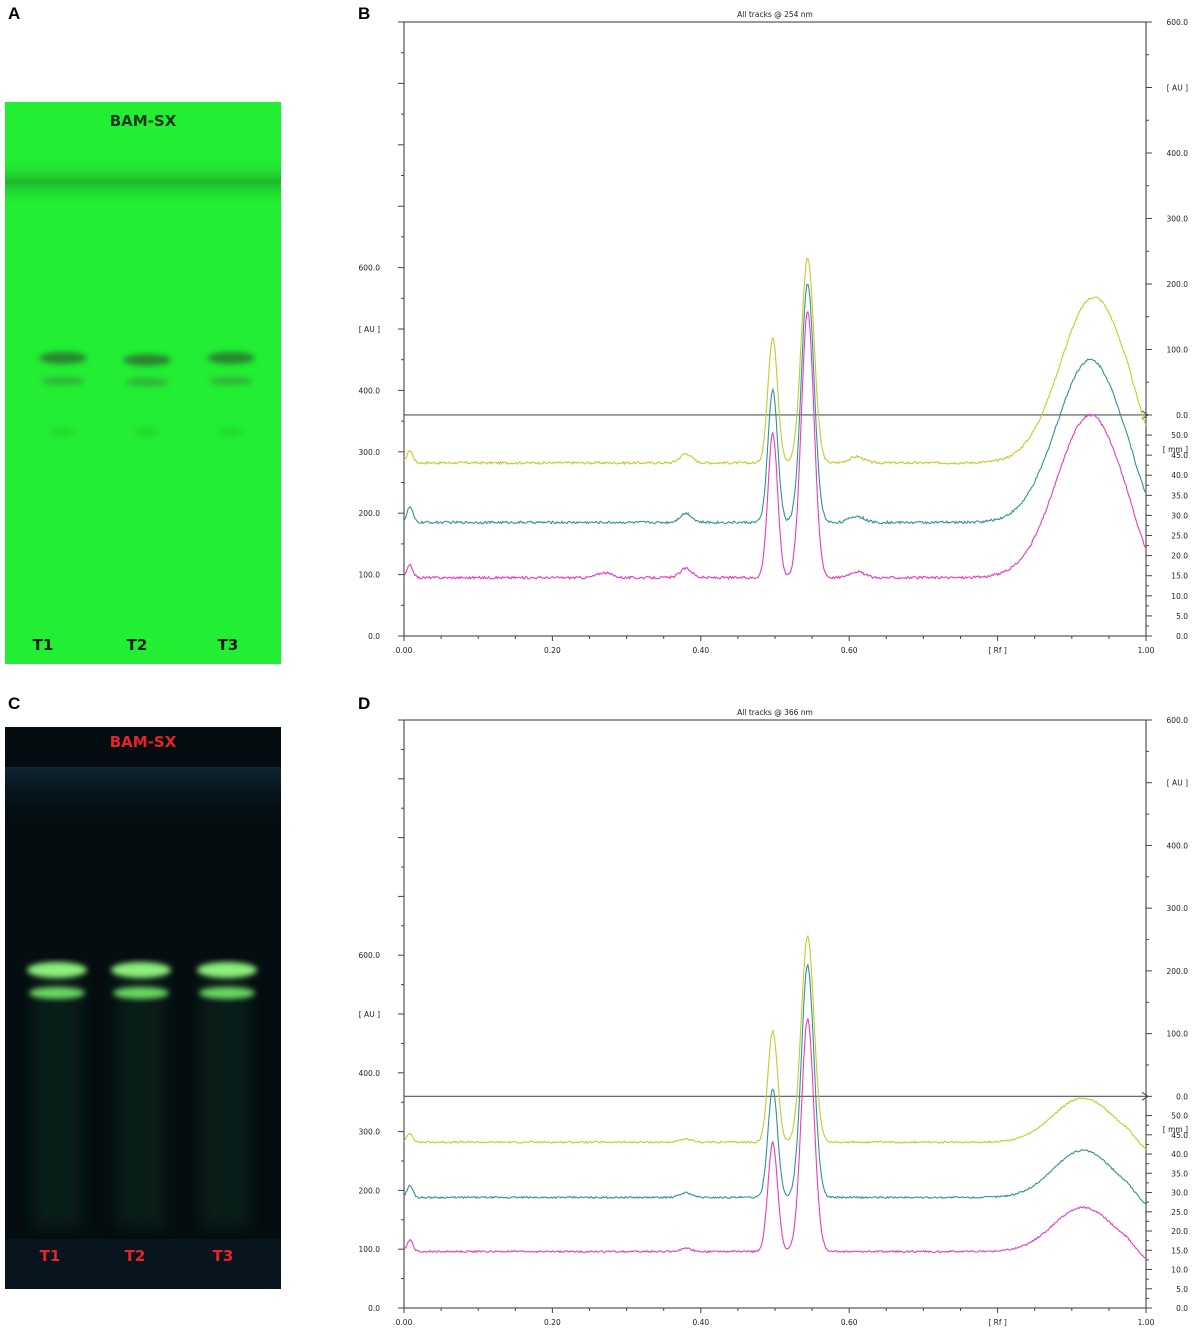 The image size is (1192, 1332). I want to click on plate-c-lane-t3: T3, so click(223, 1256).